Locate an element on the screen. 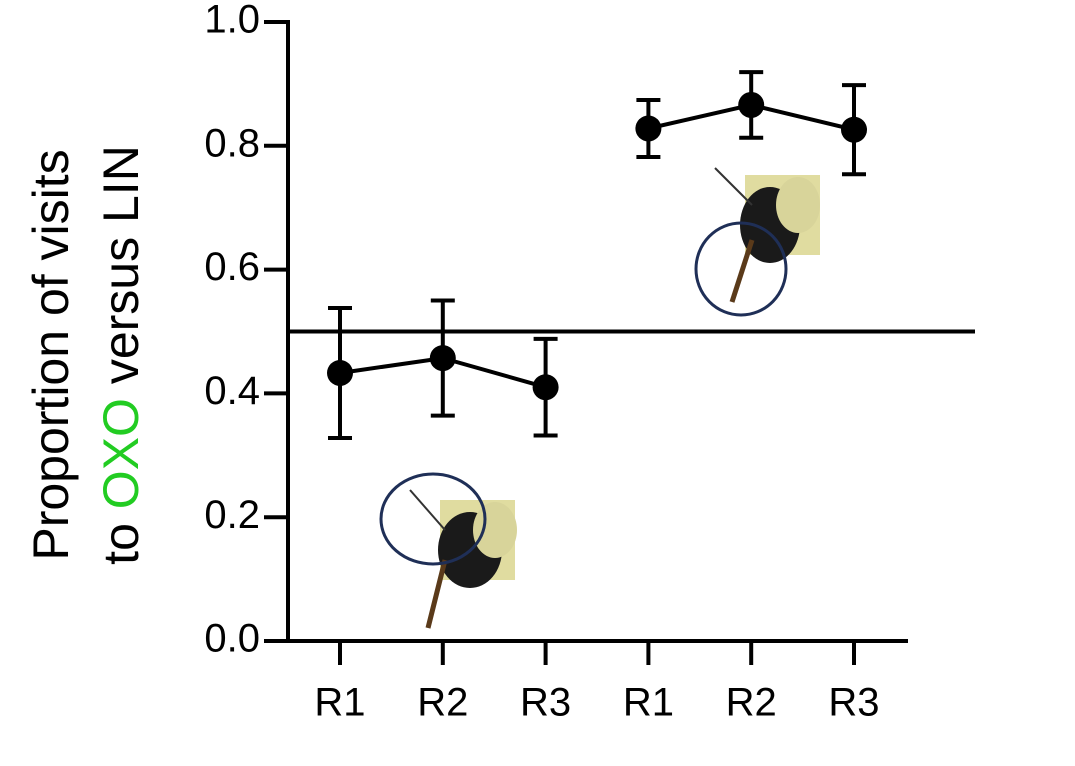 The width and height of the screenshot is (1075, 766). y-tick-label: 1.0 is located at coordinates (232, 21).